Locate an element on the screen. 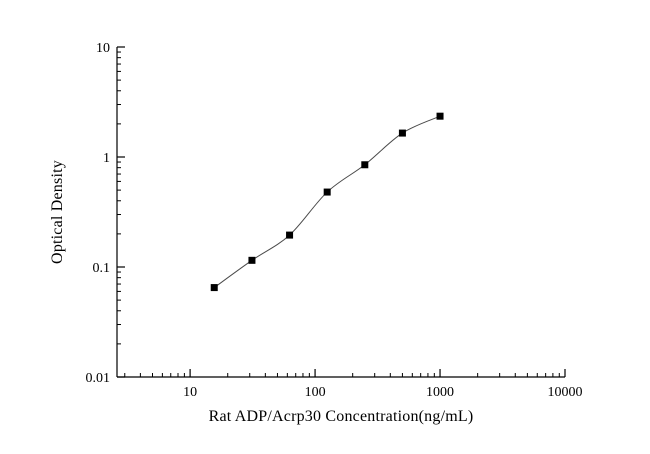 This screenshot has height=454, width=650. x-axis-title: Rat ADP/Acrp30 Concentration(ng/mL) is located at coordinates (341, 416).